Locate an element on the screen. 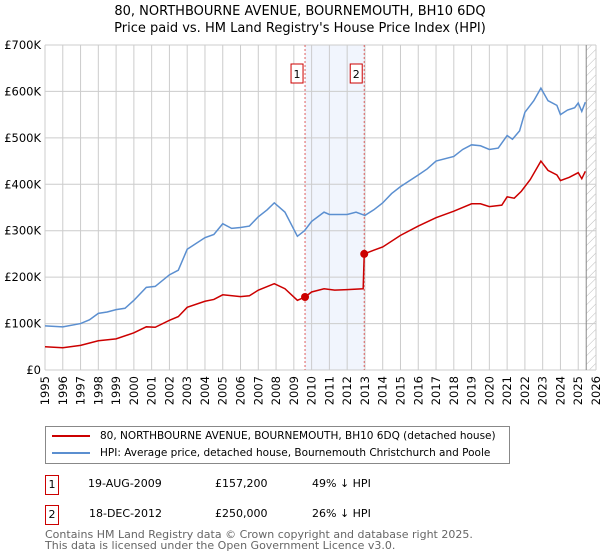  legend-swatch-property is located at coordinates (71, 436).